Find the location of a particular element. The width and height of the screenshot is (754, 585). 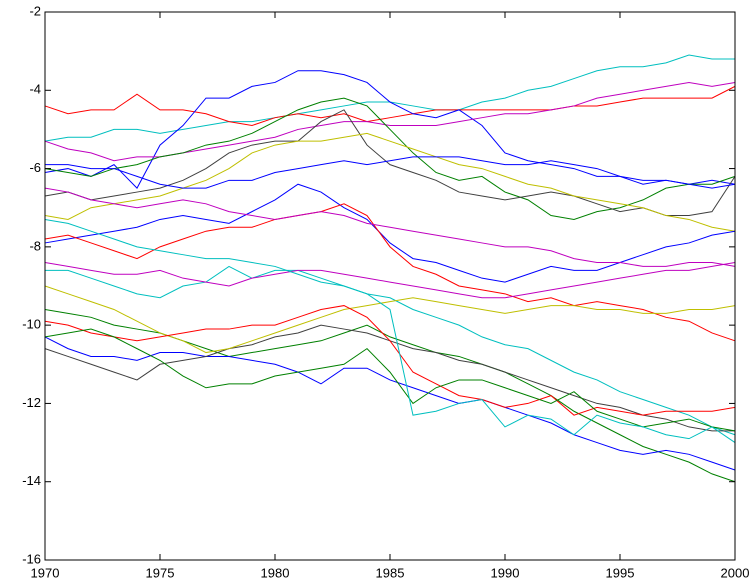

x-tick-label: 1980 is located at coordinates (275, 572).